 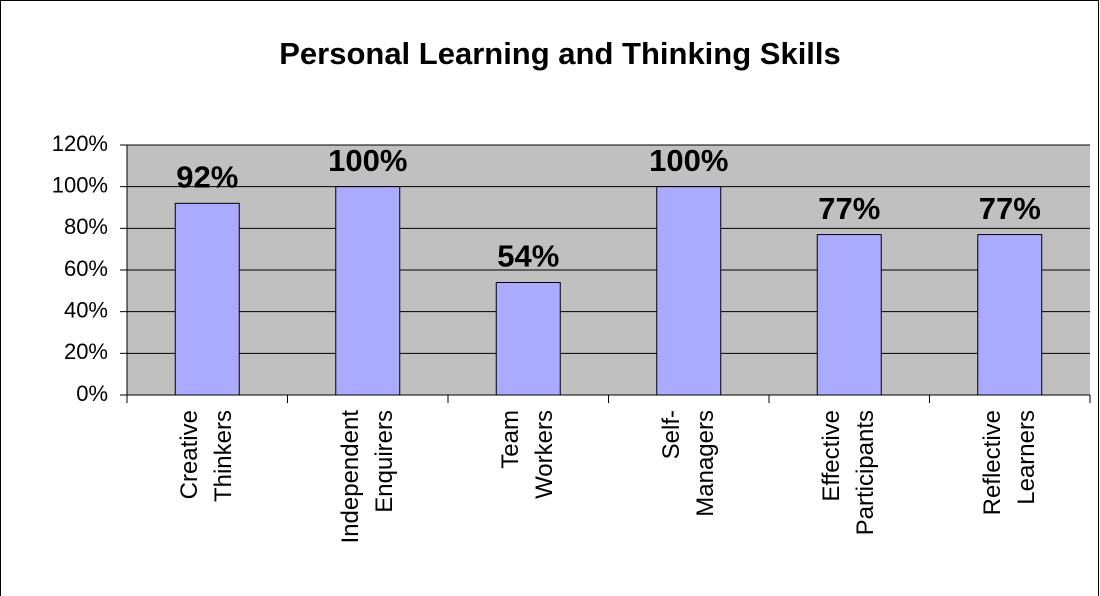 I want to click on x-tick-text: Team Workers, so click(x=528, y=454).